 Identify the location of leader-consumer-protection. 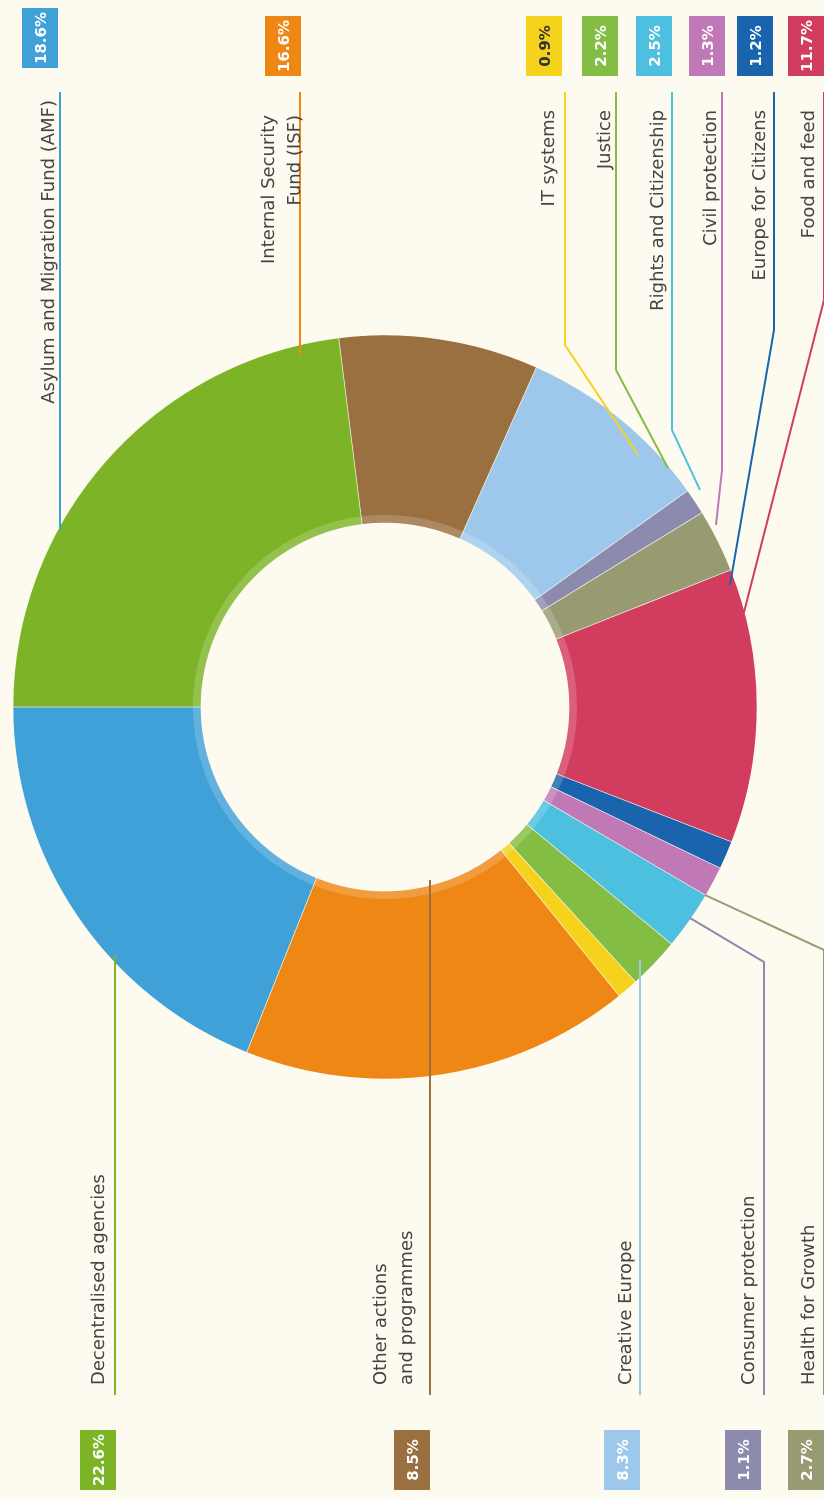
(727, 1156).